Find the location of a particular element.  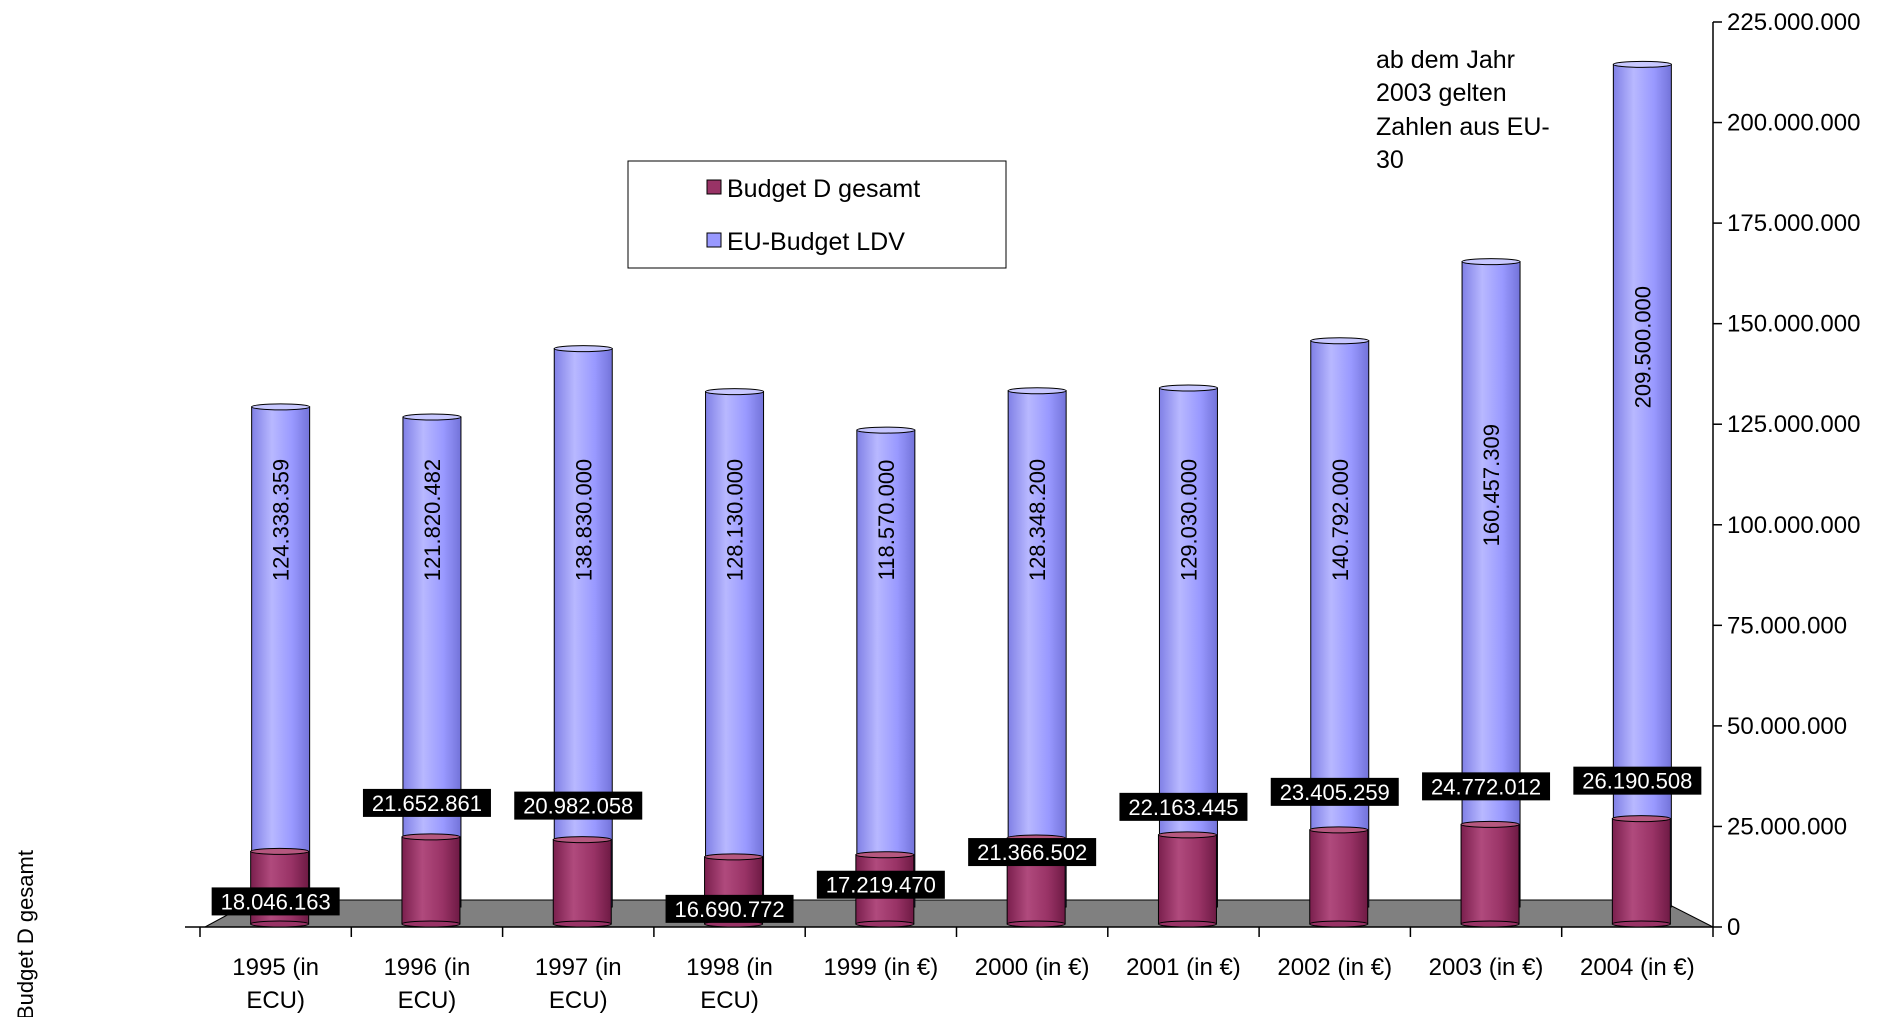

bar-label-budget-d-gesamt: 20.982.058 is located at coordinates (578, 805).